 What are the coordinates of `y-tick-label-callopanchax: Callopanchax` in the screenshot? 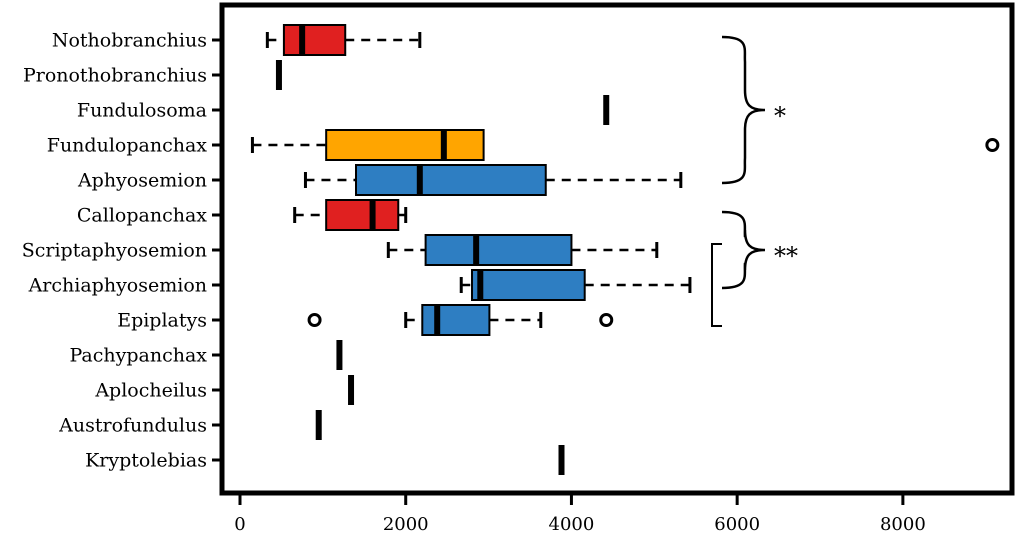 It's located at (142, 216).